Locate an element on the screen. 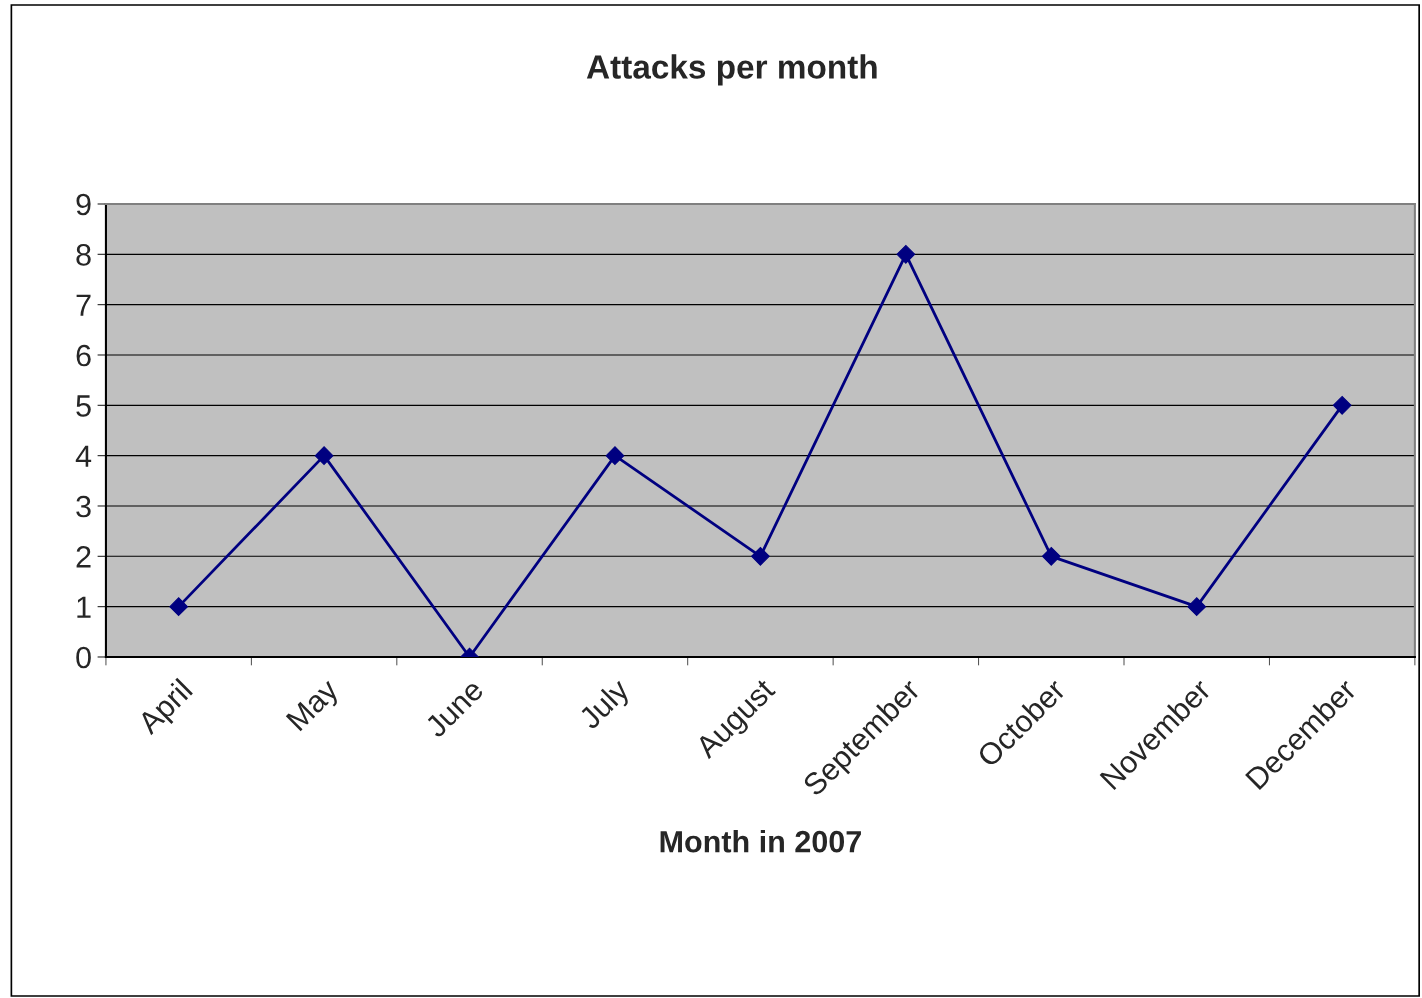 This screenshot has width=1422, height=998. y-tick-label: 2 is located at coordinates (83, 557).